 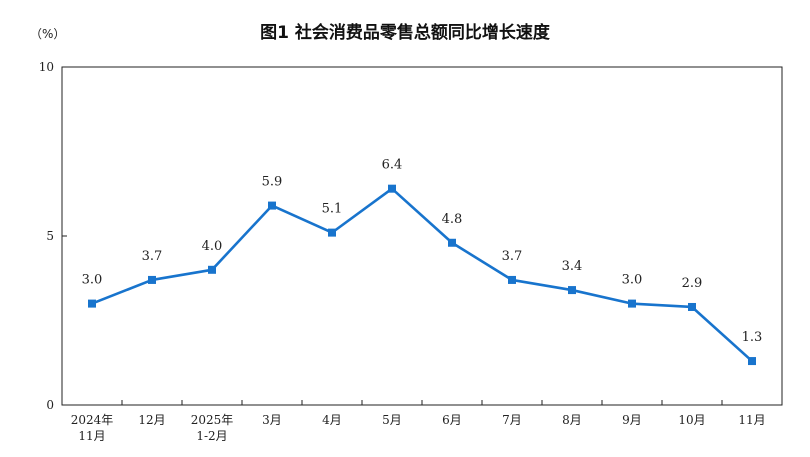 What do you see at coordinates (692, 283) in the screenshot?
I see `data-label-10: 2.9` at bounding box center [692, 283].